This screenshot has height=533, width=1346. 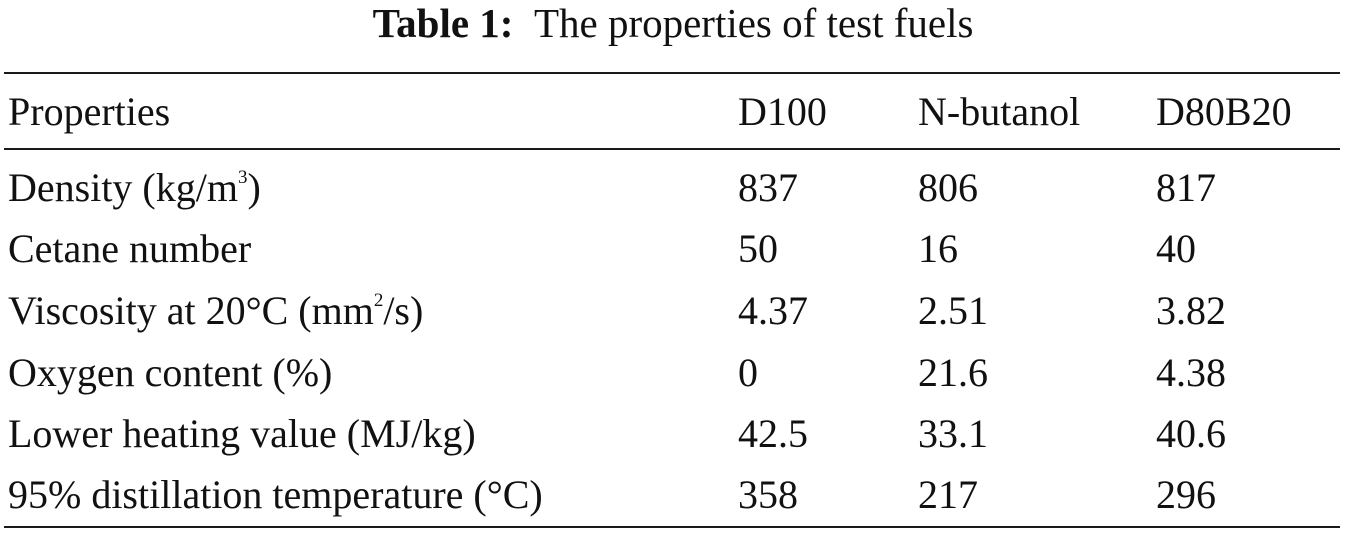 What do you see at coordinates (948, 494) in the screenshot?
I see `row-value-n-butanol: 217` at bounding box center [948, 494].